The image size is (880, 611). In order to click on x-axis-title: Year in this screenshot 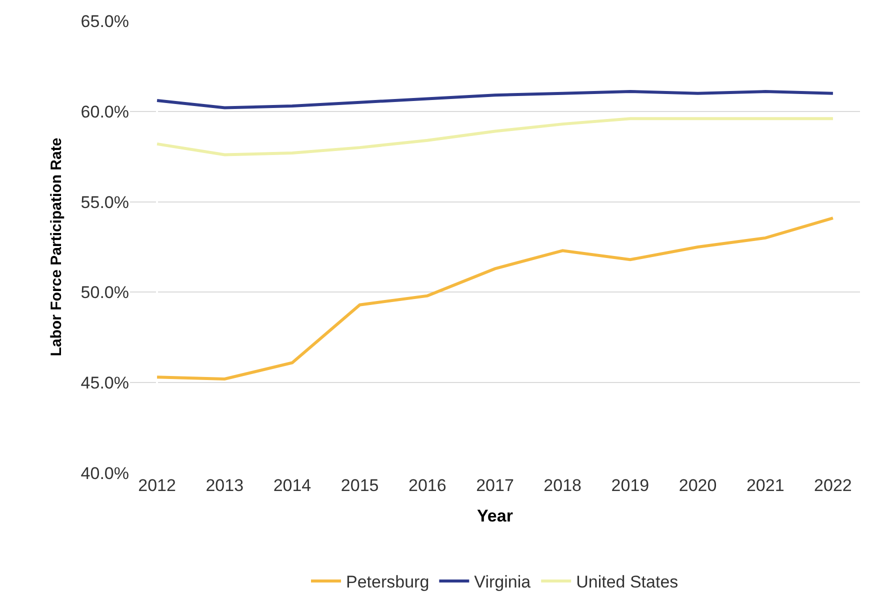, I will do `click(495, 516)`.